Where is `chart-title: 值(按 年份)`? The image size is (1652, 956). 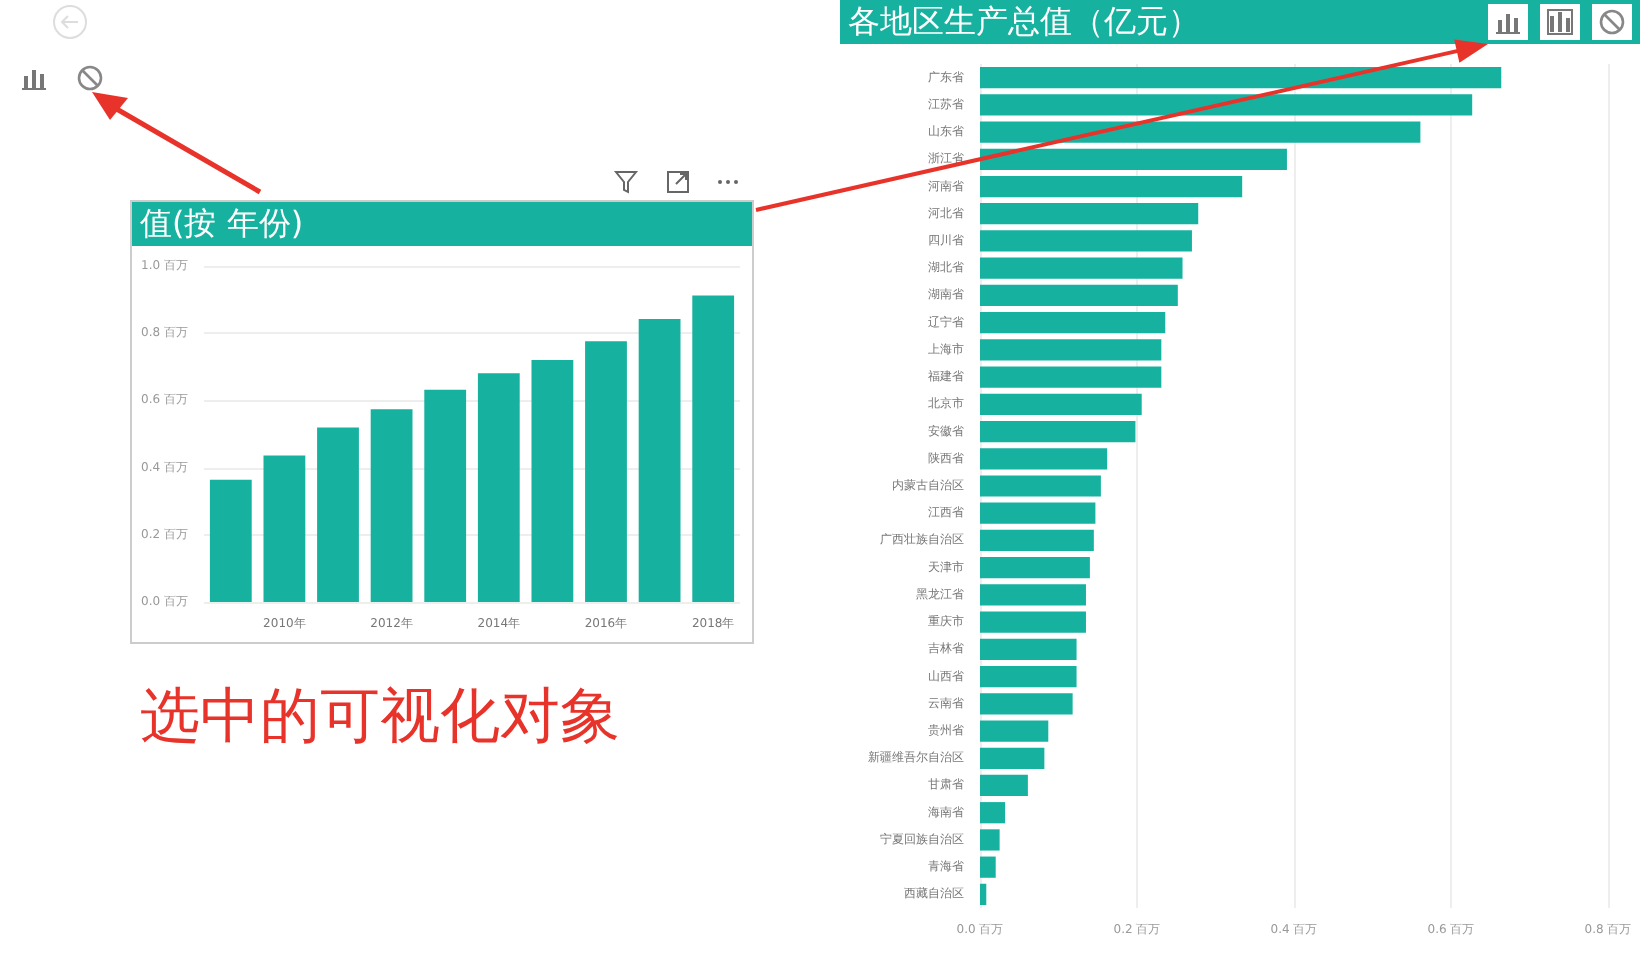
chart-title: 值(按 年份) is located at coordinates (442, 224).